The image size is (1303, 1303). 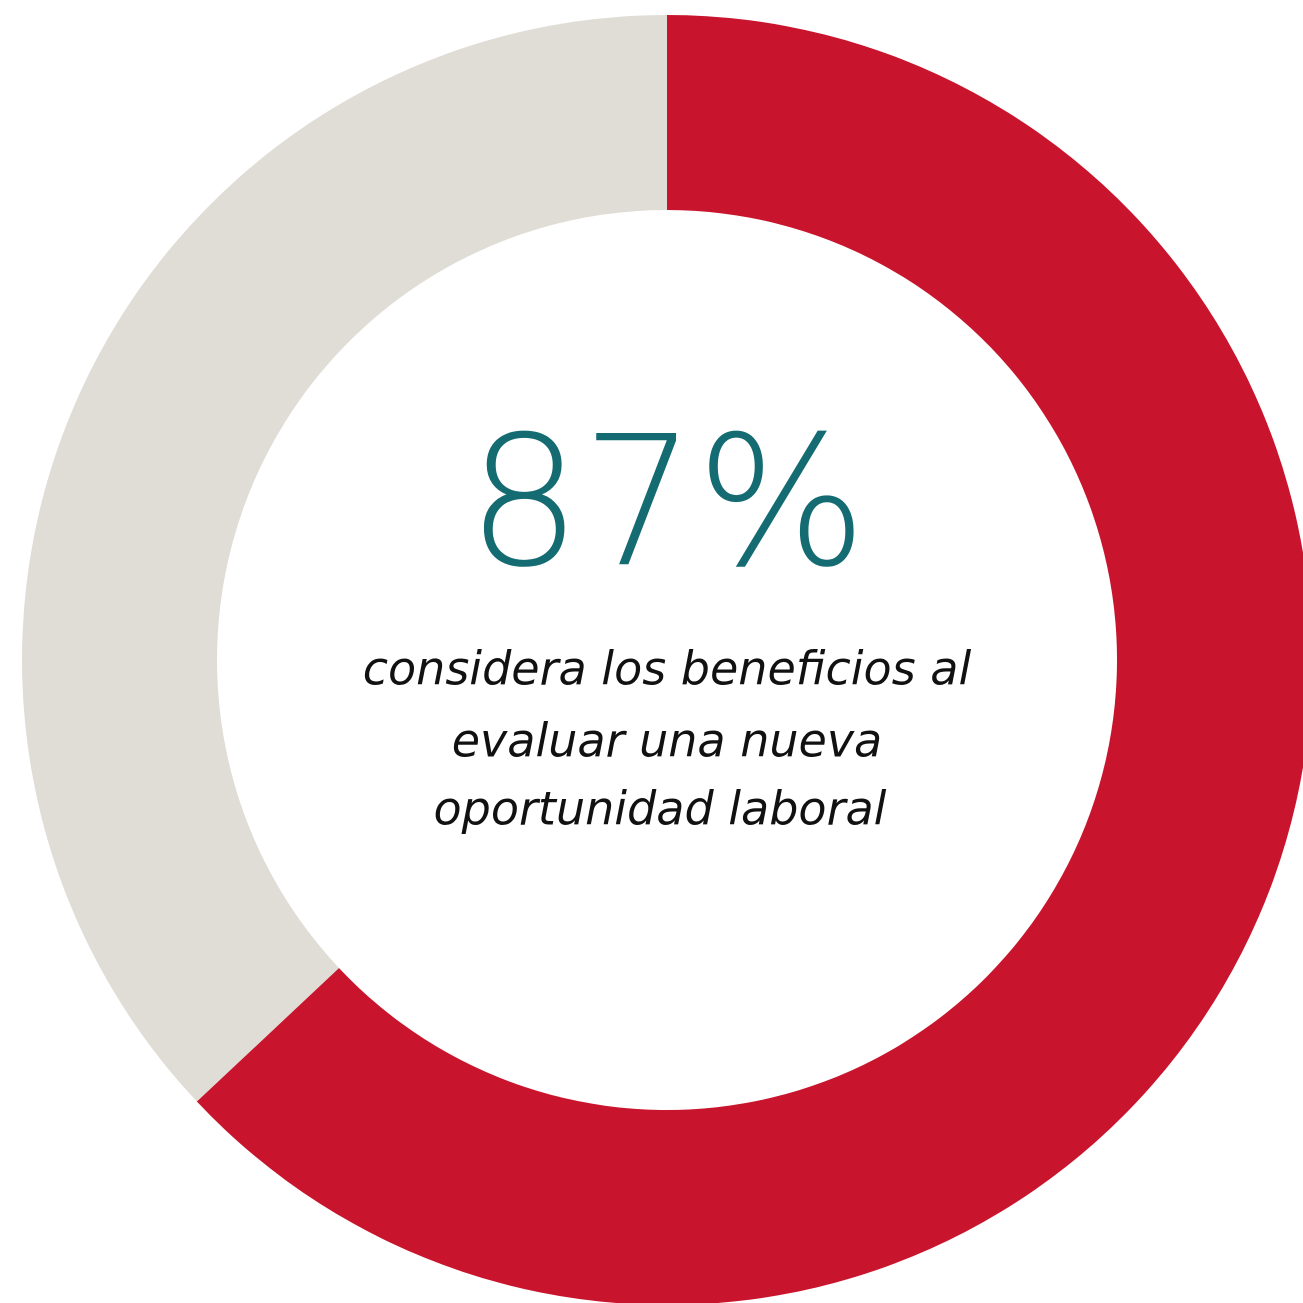 I want to click on annotation-line: considera los beneficios al, so click(x=667, y=669).